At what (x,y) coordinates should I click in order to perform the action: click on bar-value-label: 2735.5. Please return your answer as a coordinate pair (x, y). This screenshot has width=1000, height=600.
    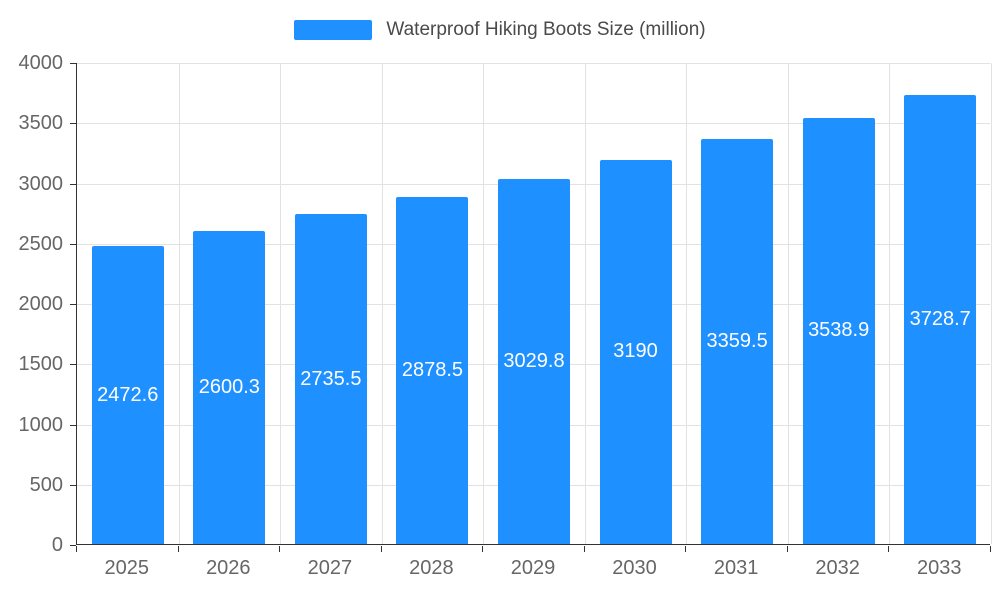
    Looking at the image, I should click on (331, 378).